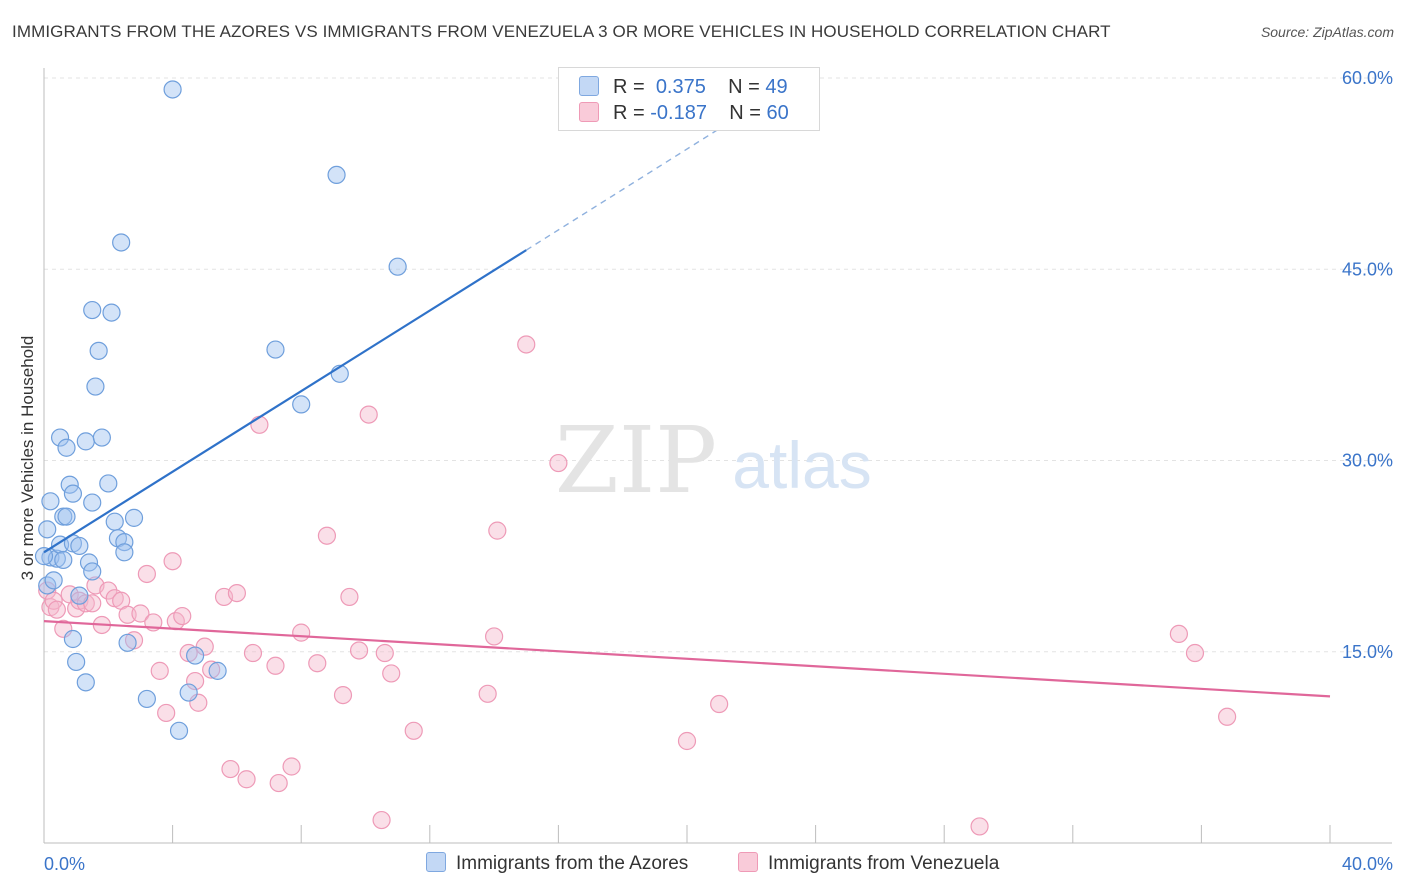 The width and height of the screenshot is (1406, 892). Describe the element at coordinates (1327, 32) in the screenshot. I see `source-label: Source: ZipAtlas.com` at that location.